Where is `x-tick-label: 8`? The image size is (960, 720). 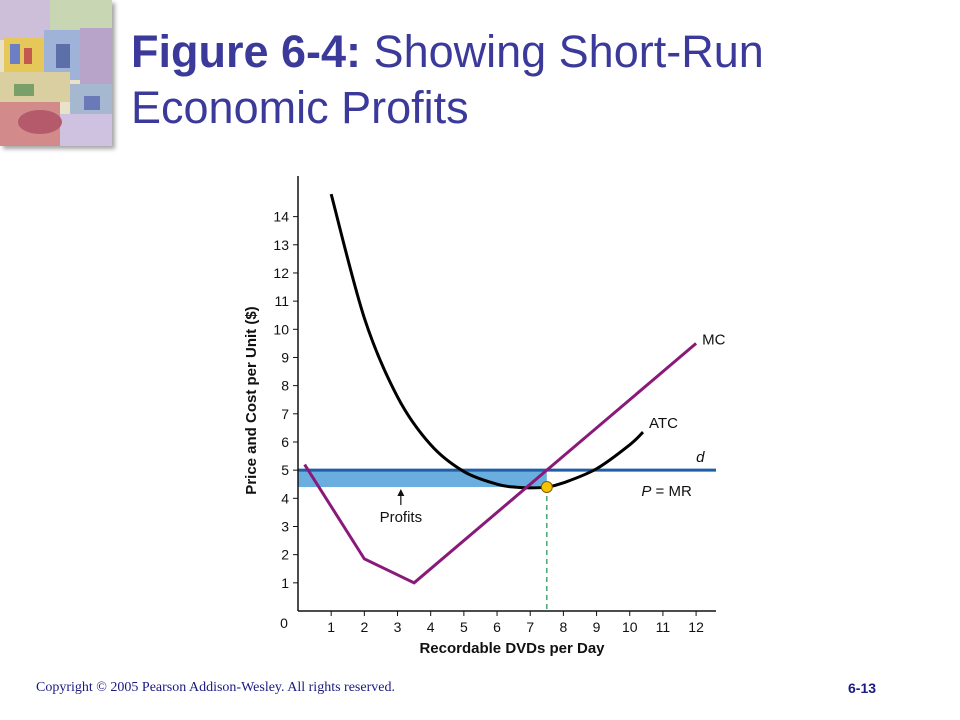
x-tick-label: 8 is located at coordinates (563, 627).